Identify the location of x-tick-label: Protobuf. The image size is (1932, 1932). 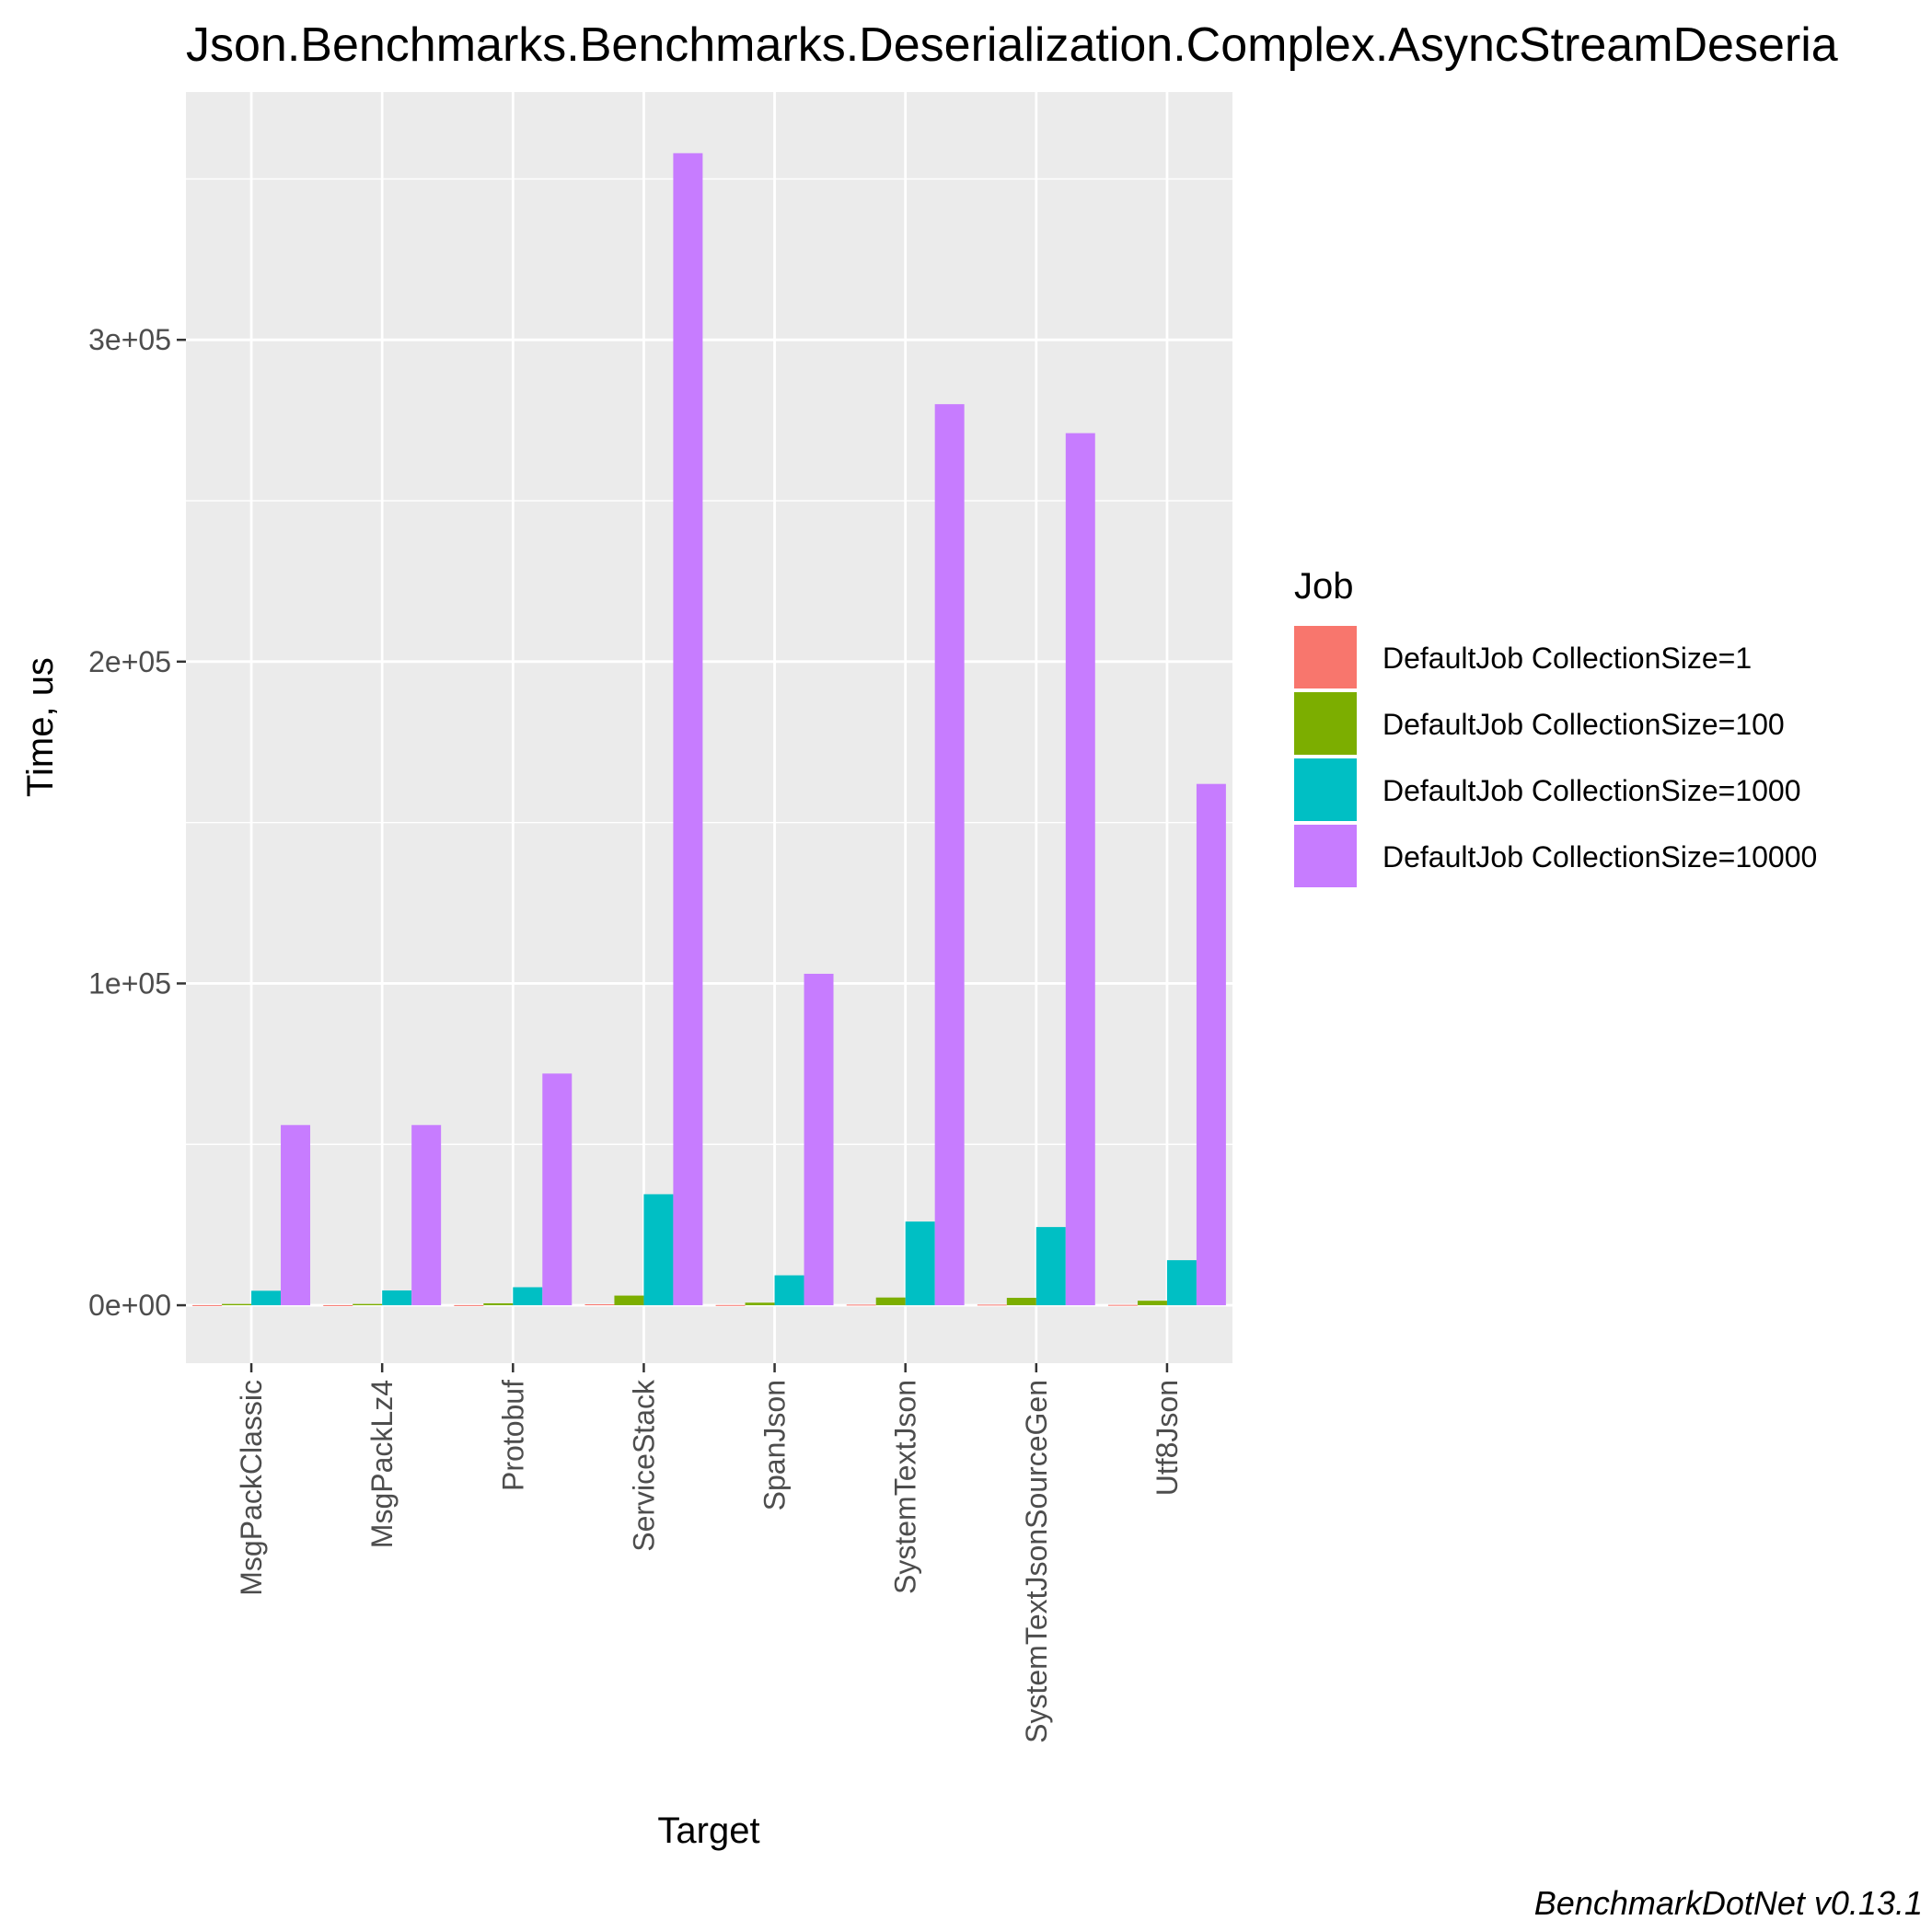
(513, 1436).